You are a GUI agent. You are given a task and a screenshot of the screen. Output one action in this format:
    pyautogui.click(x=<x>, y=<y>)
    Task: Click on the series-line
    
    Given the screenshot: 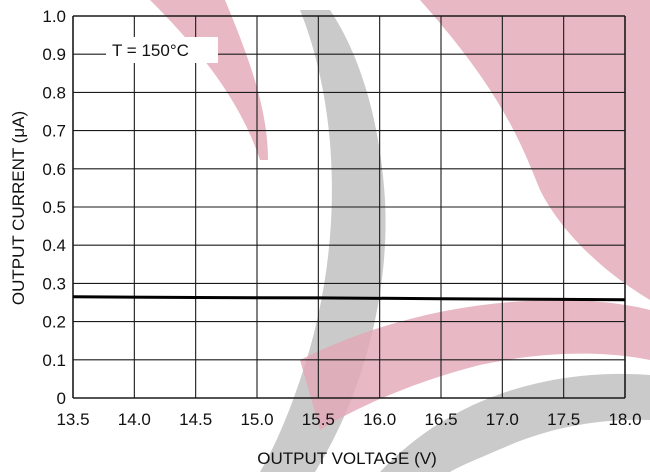 What is the action you would take?
    pyautogui.click(x=349, y=298)
    